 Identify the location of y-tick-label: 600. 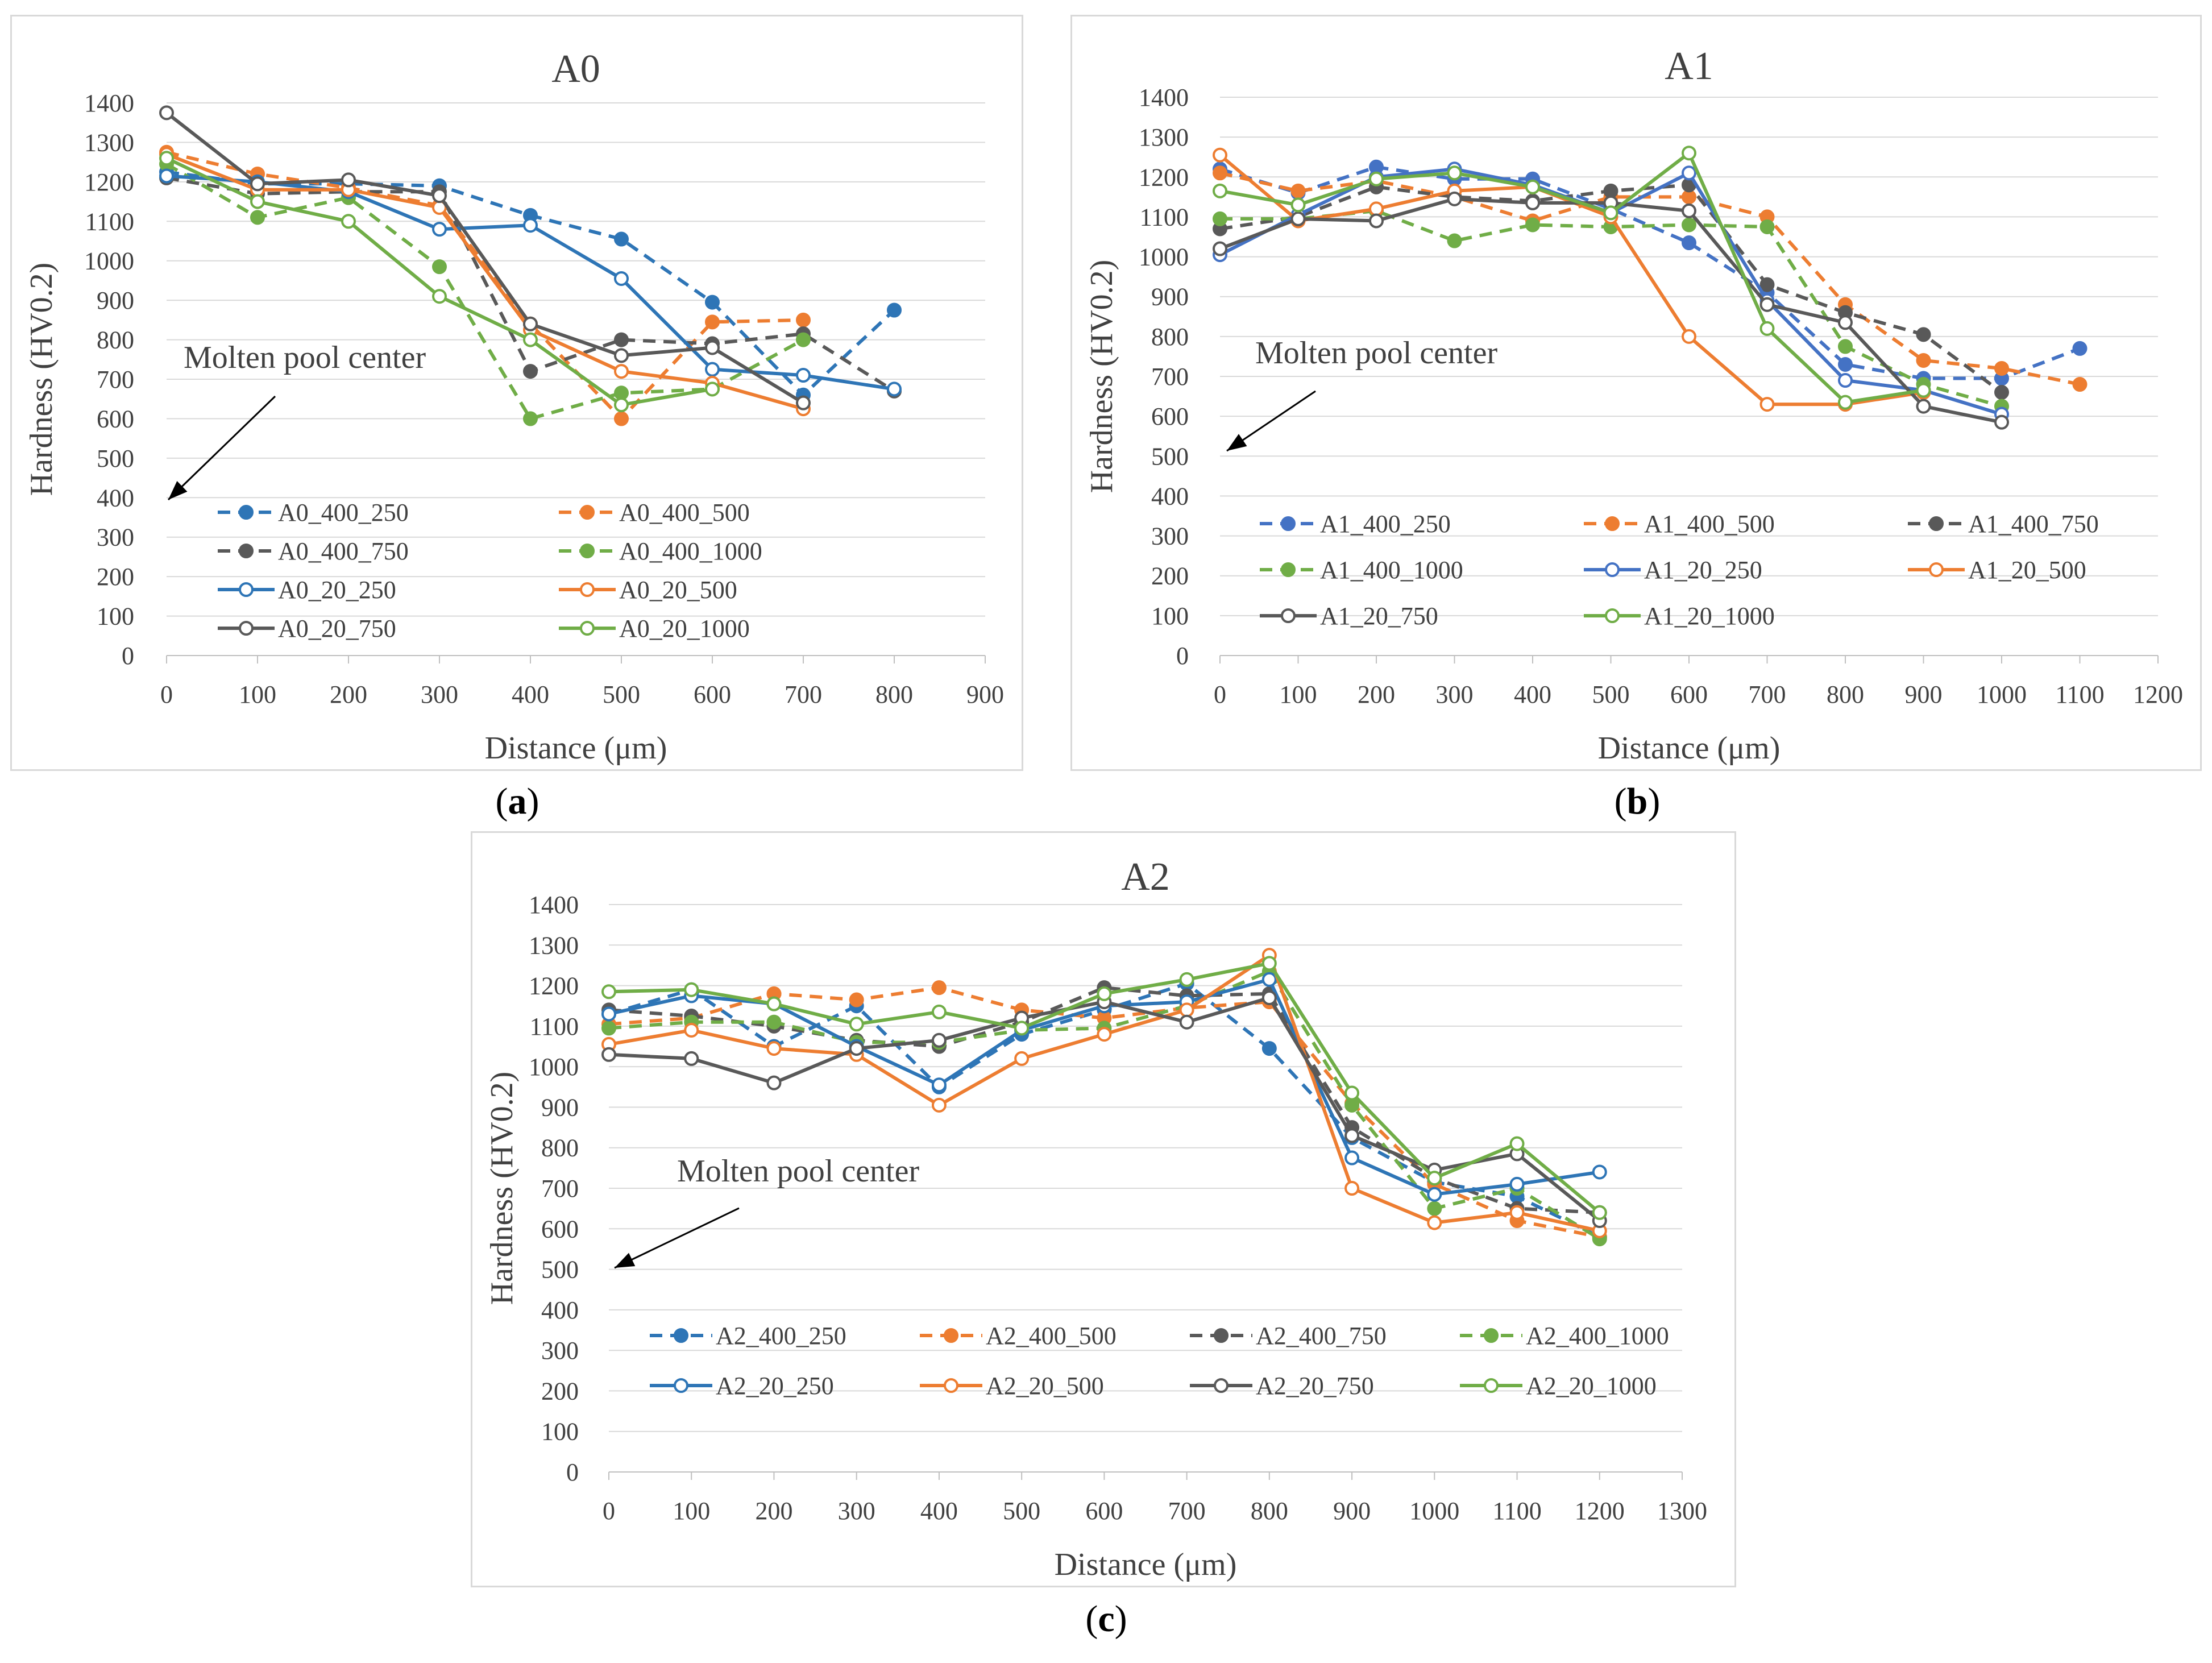
(1170, 416).